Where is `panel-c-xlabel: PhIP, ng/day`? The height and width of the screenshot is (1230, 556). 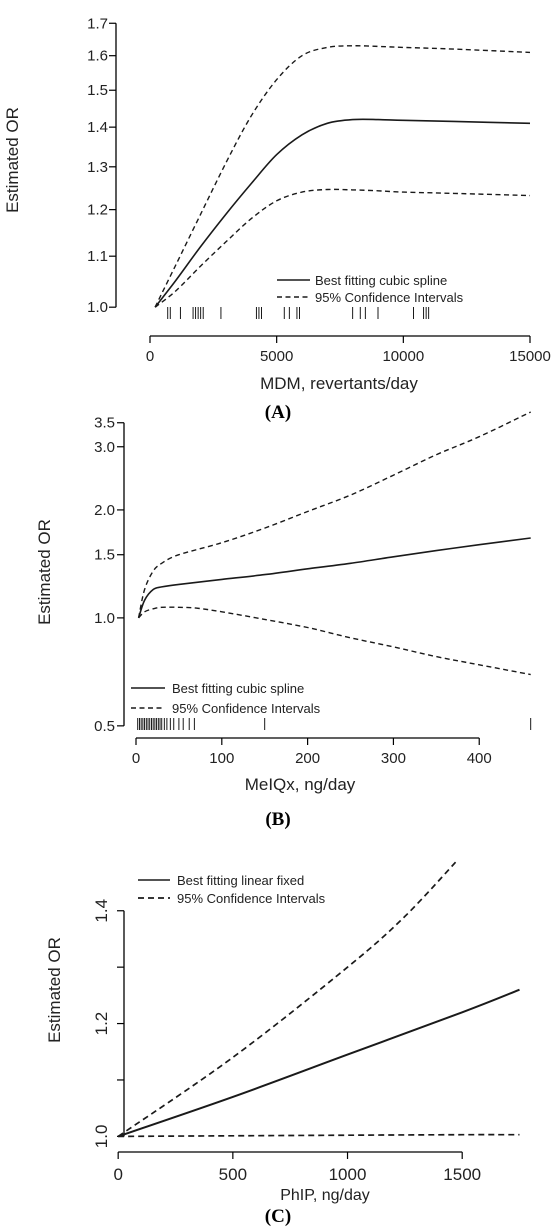 panel-c-xlabel: PhIP, ng/day is located at coordinates (325, 1195).